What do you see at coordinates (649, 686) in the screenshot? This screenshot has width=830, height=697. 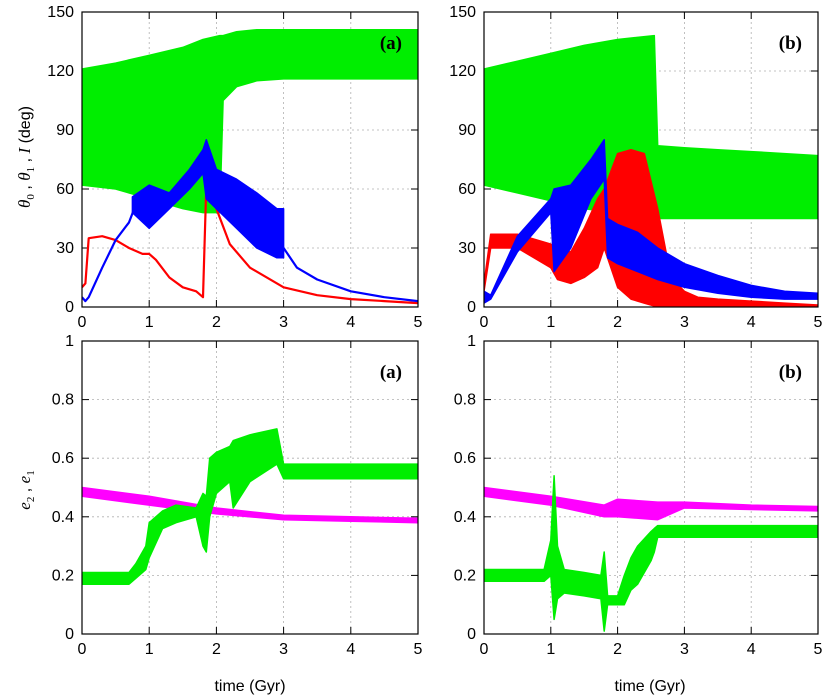 I see `x-axis-label-right: time (Gyr)` at bounding box center [649, 686].